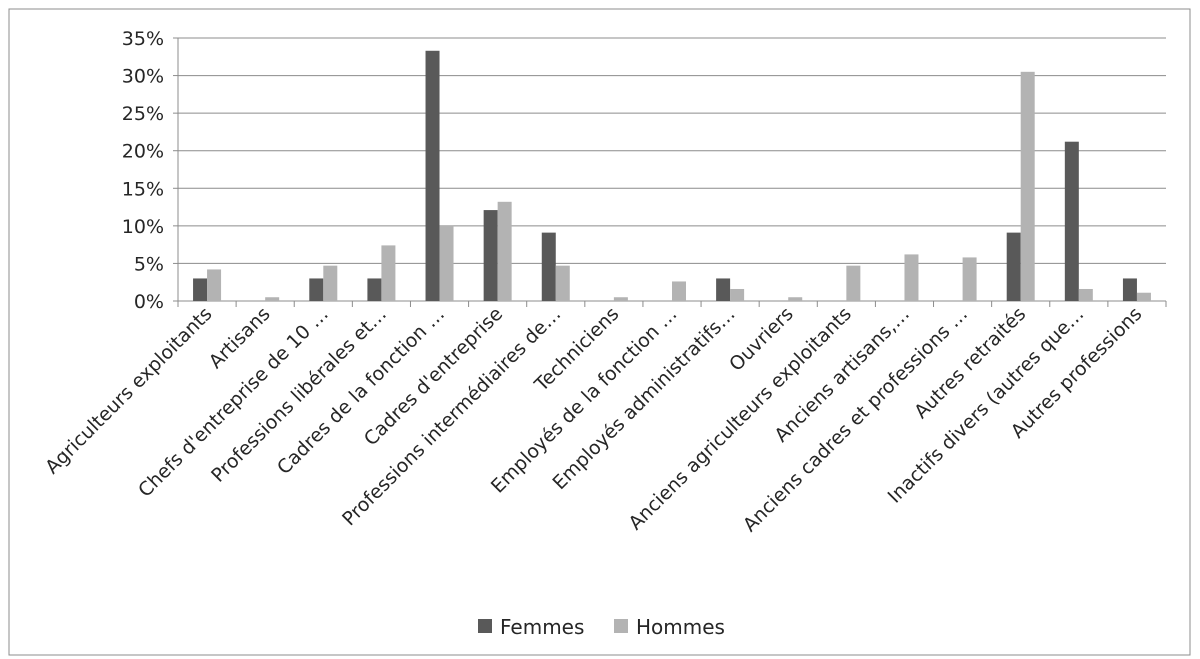 The height and width of the screenshot is (659, 1200). I want to click on y-tick-label: 0%, so click(149, 302).